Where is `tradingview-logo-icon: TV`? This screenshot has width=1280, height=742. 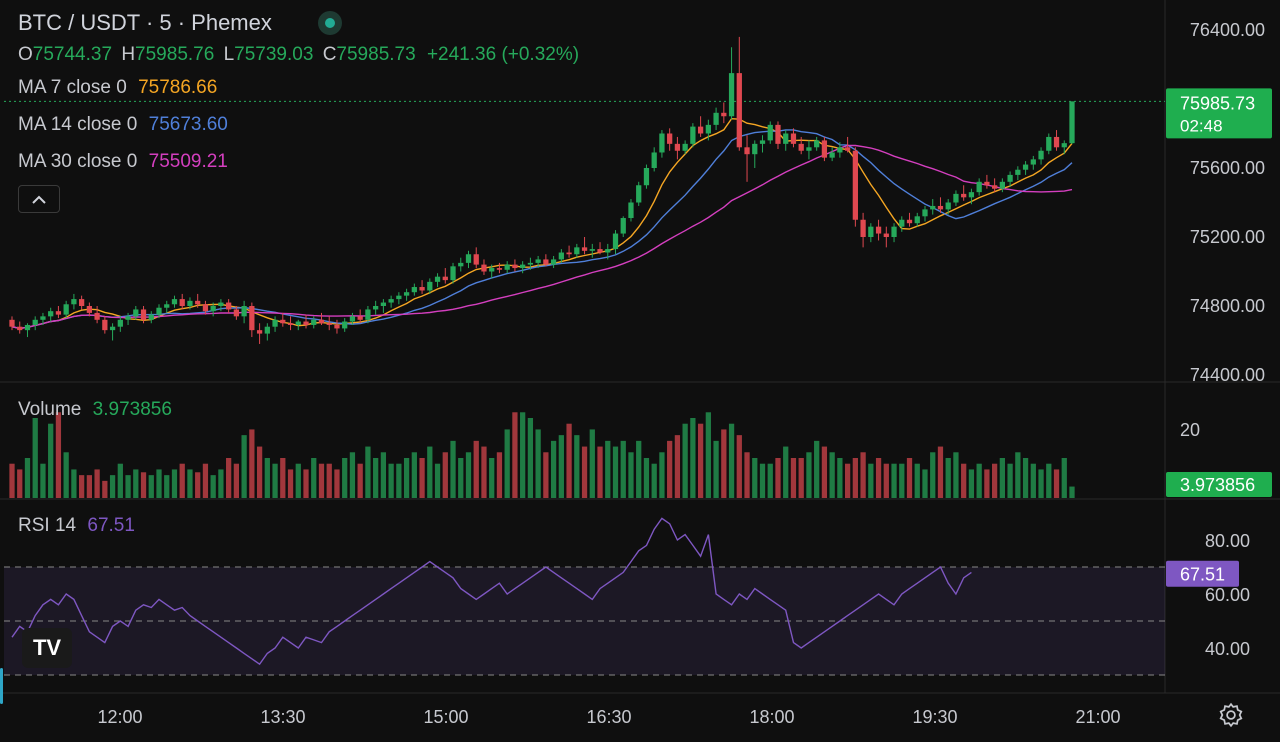 tradingview-logo-icon: TV is located at coordinates (47, 648).